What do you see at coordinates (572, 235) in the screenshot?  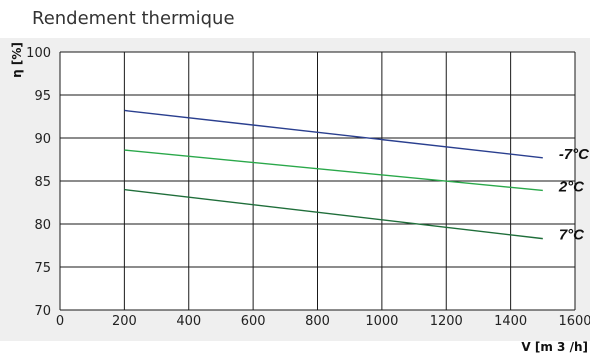 I see `series-label: 7°C` at bounding box center [572, 235].